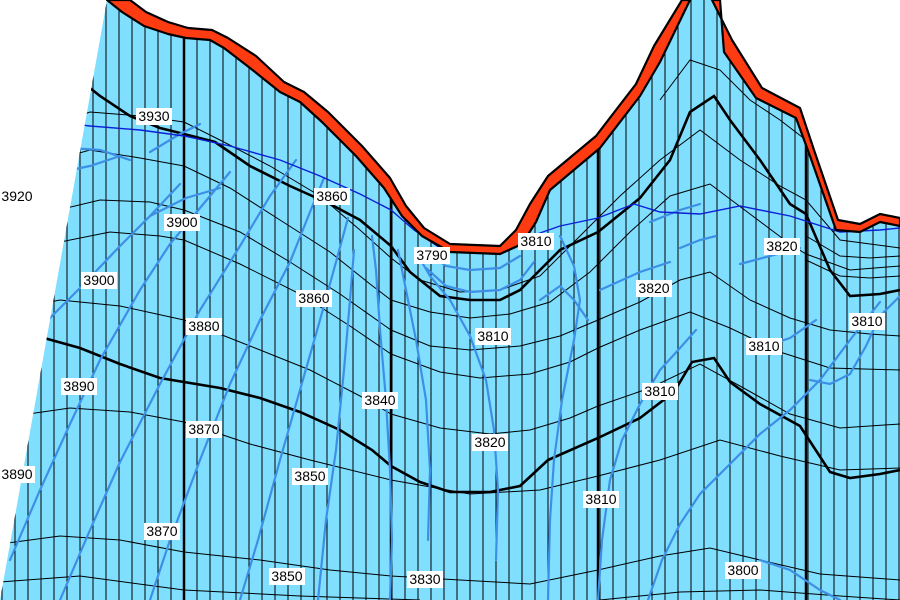 The image size is (900, 600). I want to click on contour-label-text: 3920, so click(16, 196).